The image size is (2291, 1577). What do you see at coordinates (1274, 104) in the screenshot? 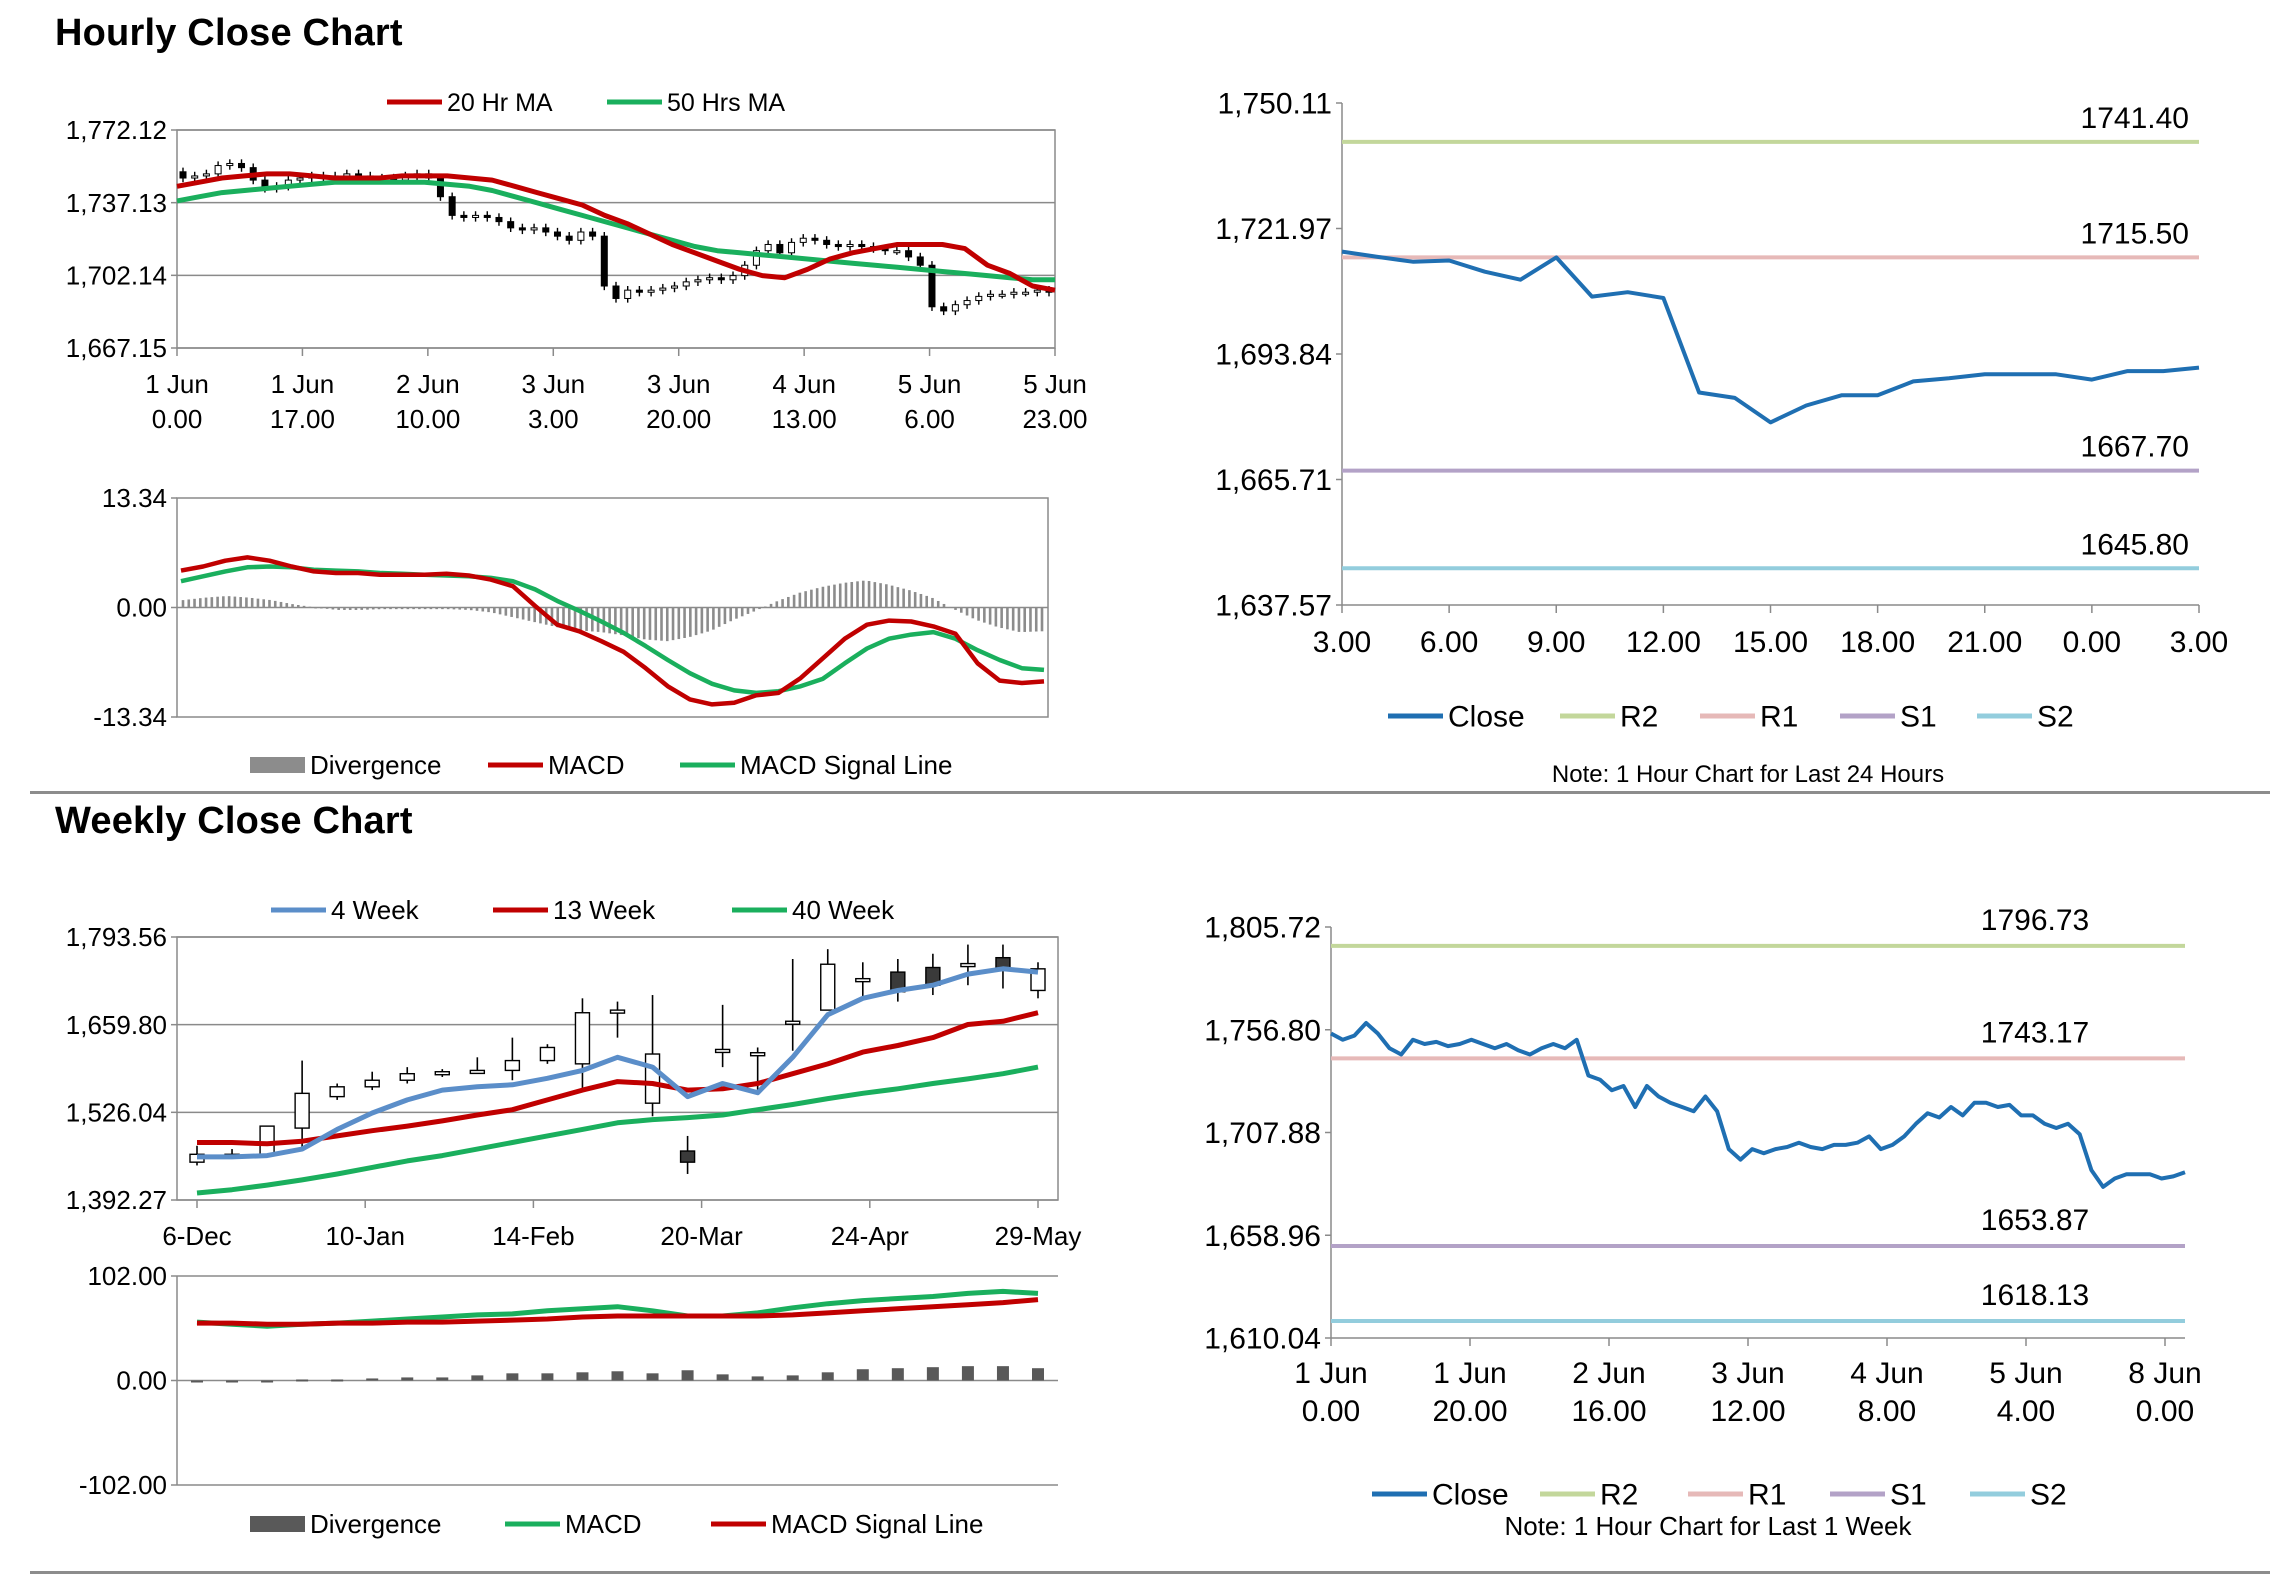
I see `y-tick-label: 1,750.11` at bounding box center [1274, 104].